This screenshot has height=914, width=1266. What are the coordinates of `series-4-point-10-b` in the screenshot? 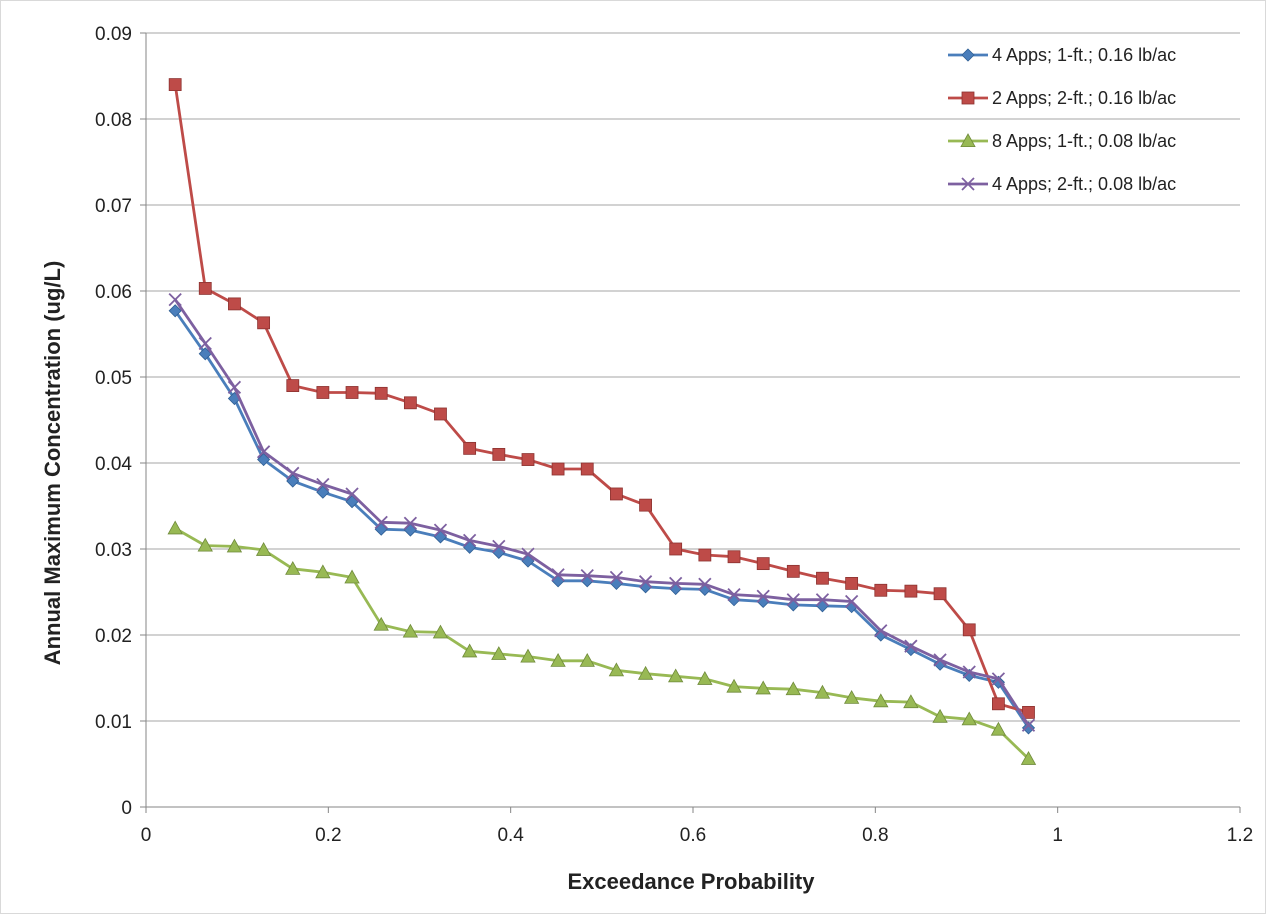 It's located at (440, 530).